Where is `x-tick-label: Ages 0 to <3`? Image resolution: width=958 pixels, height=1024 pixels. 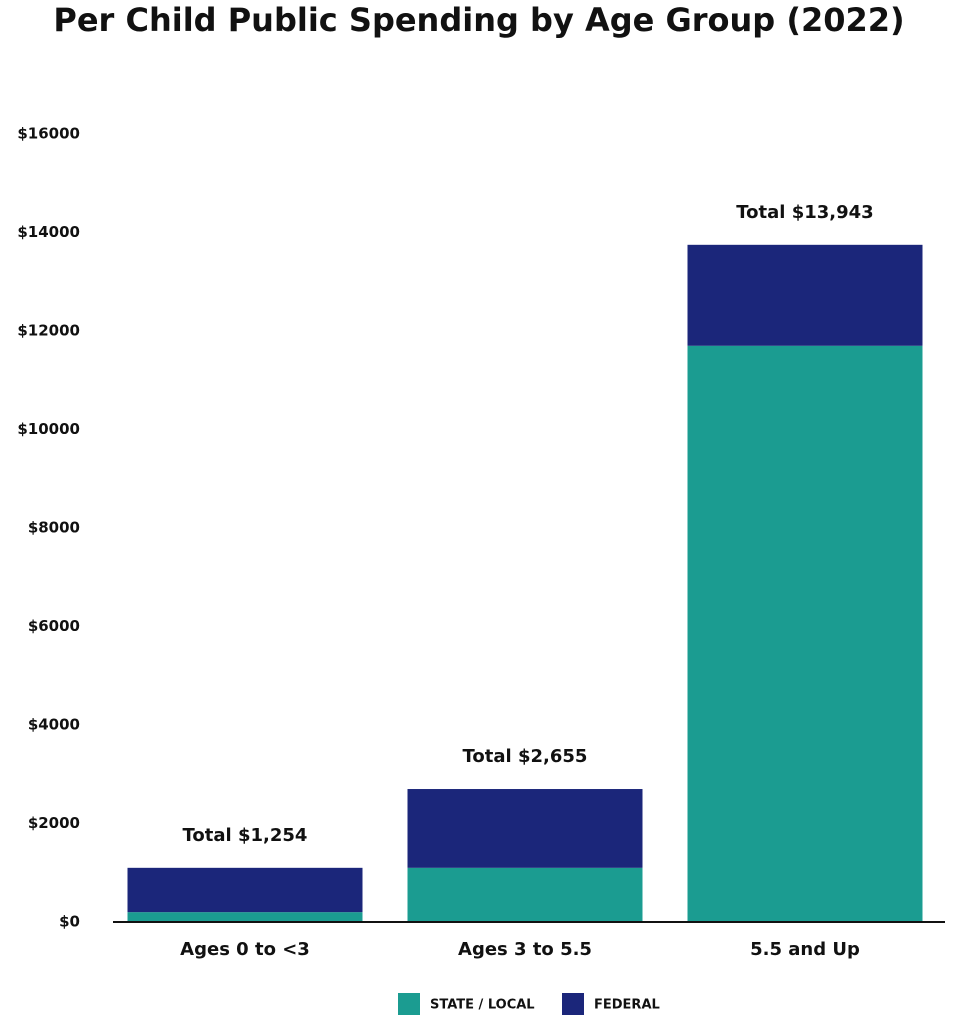
x-tick-label: Ages 0 to <3 is located at coordinates (245, 949).